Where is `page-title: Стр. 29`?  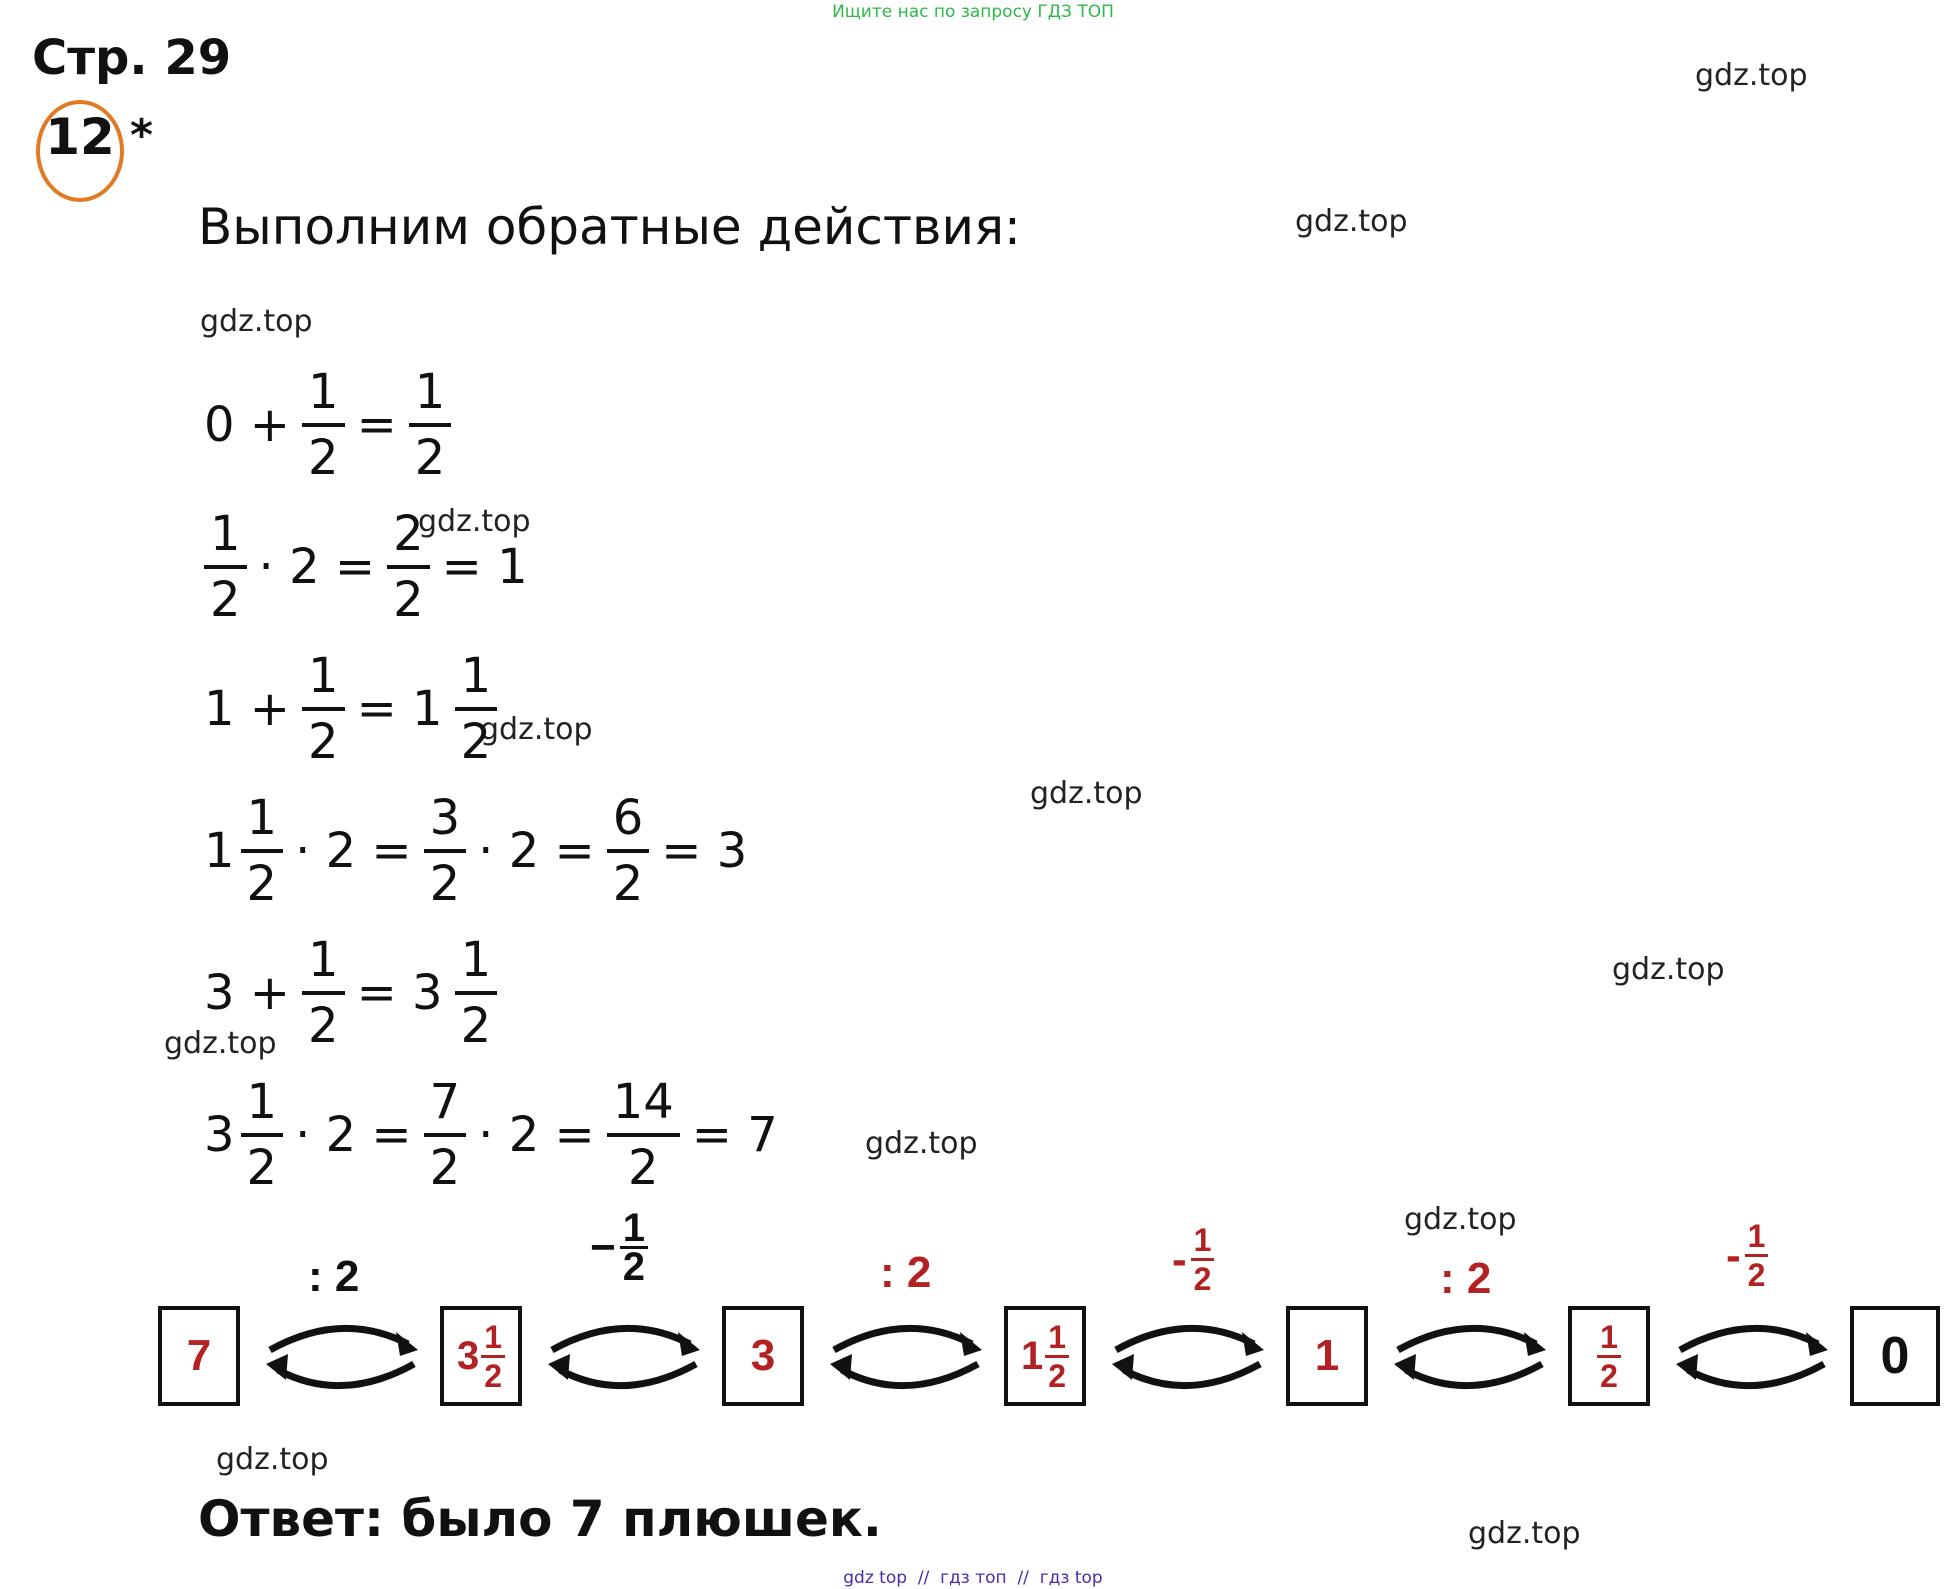
page-title: Стр. 29 is located at coordinates (132, 58).